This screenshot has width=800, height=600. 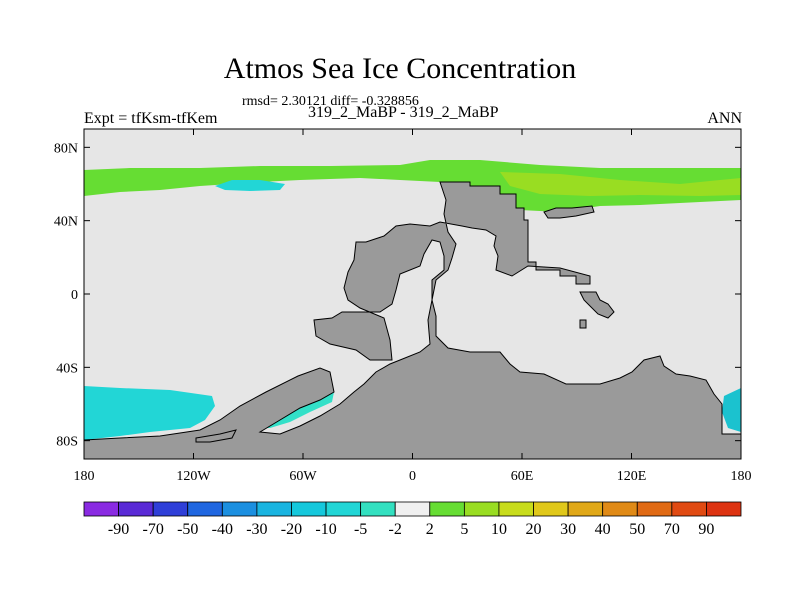 I want to click on colorbar-label: -20, so click(x=291, y=529).